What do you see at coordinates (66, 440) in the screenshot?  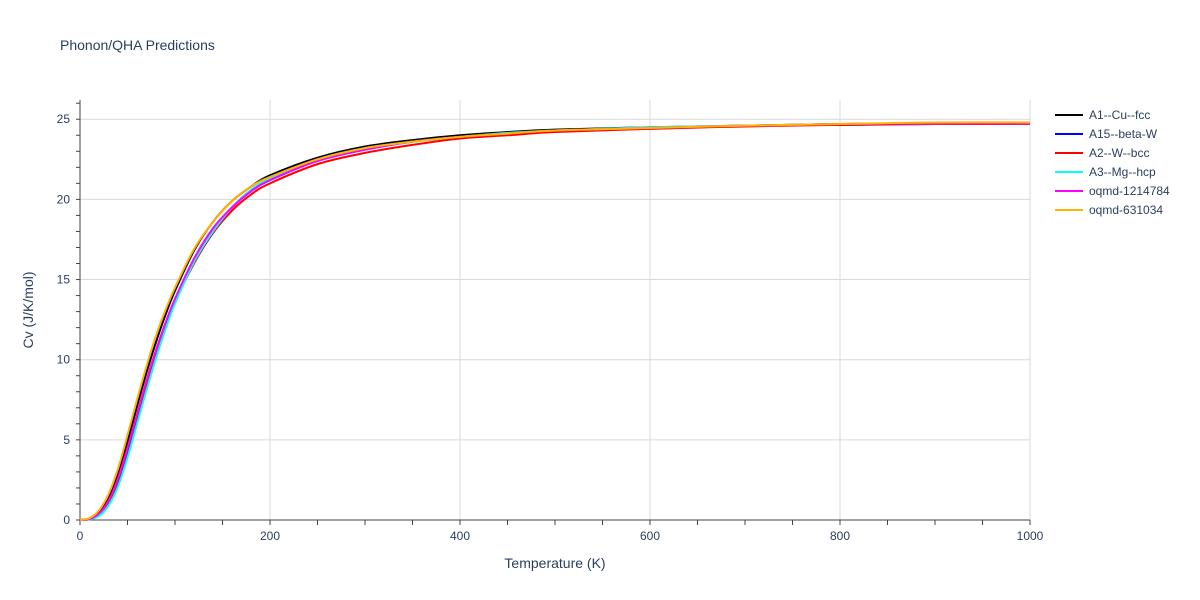 I see `y-tick-label: 5` at bounding box center [66, 440].